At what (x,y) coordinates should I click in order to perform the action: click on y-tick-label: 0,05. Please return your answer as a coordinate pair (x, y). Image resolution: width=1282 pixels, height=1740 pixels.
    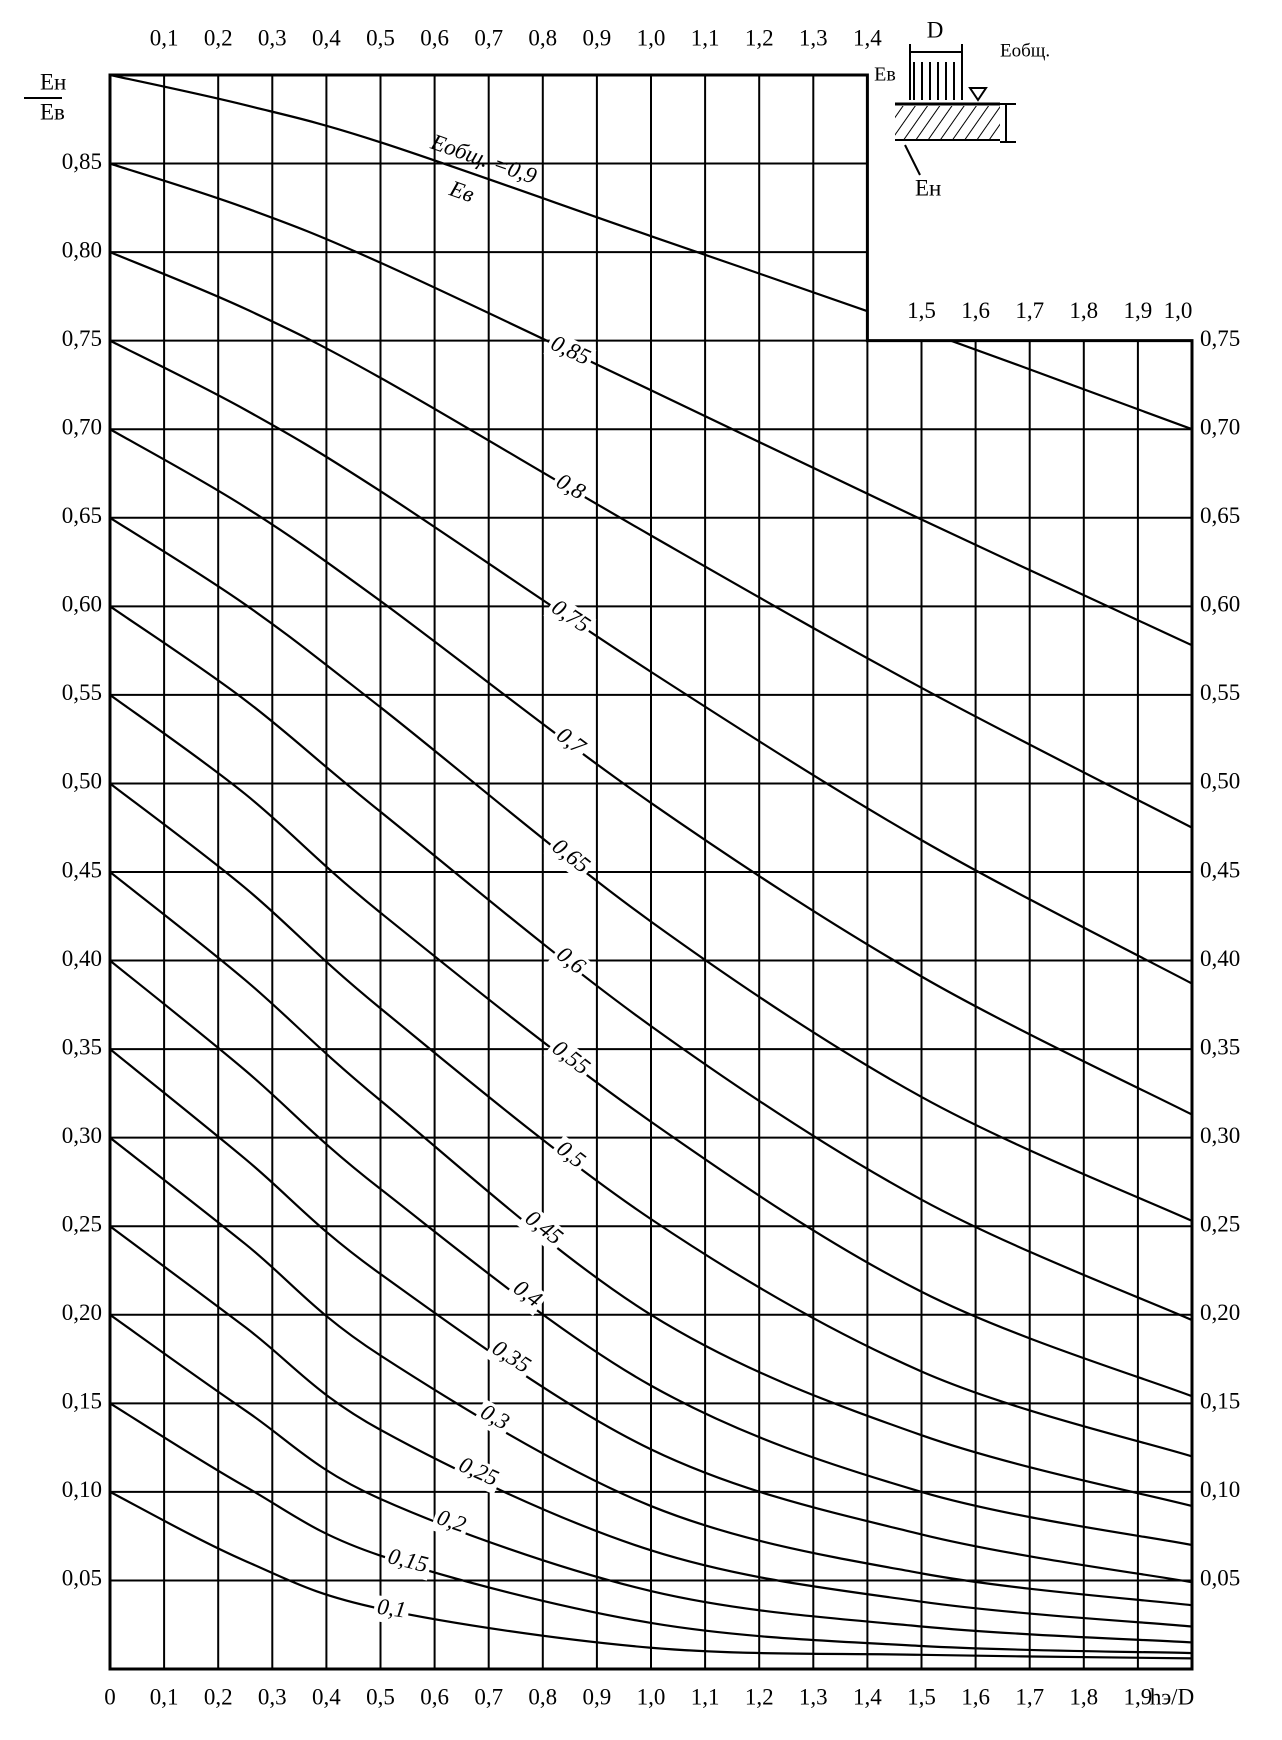
    Looking at the image, I should click on (82, 1578).